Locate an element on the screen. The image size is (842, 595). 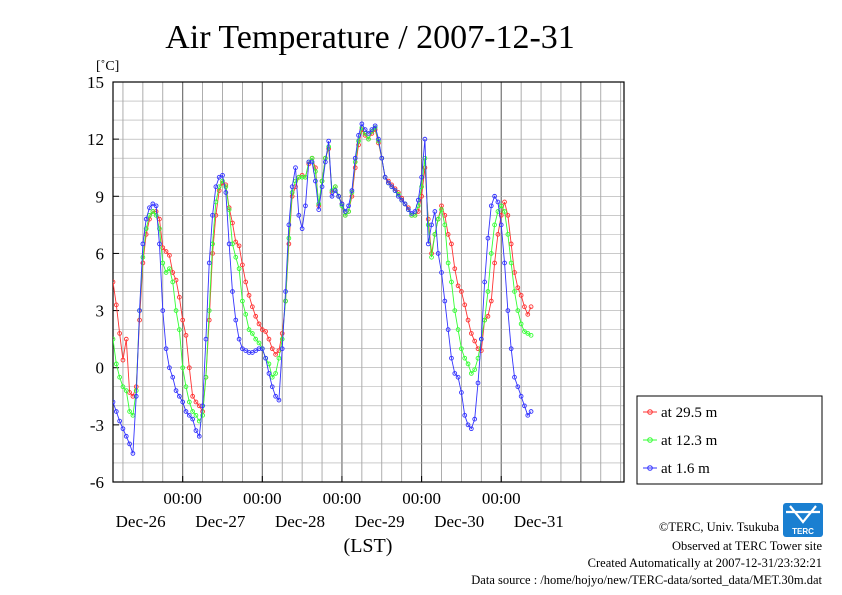
y-tick-label: -3 is located at coordinates (97, 425).